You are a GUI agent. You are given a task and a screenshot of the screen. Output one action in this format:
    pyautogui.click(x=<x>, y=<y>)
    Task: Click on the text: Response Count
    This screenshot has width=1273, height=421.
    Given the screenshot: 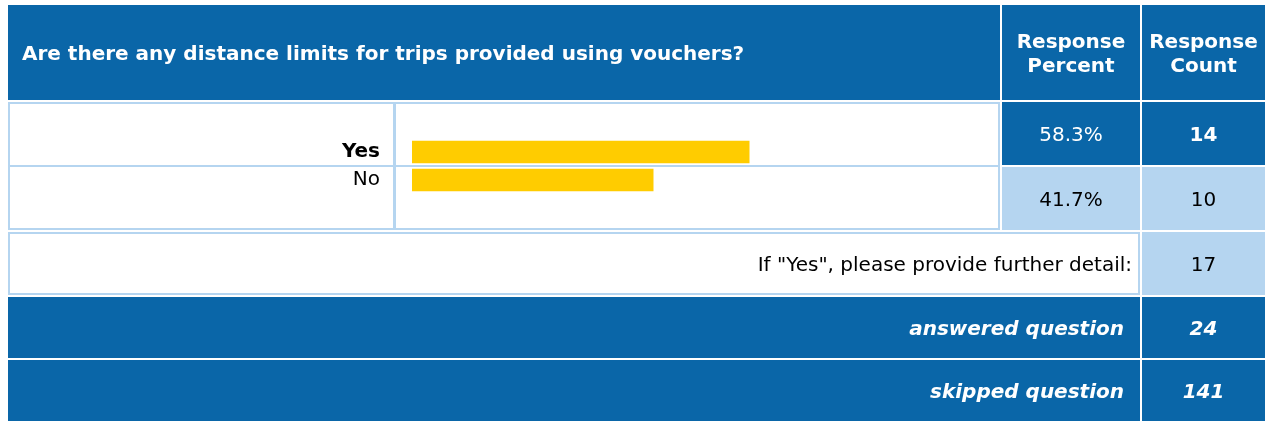 What is the action you would take?
    pyautogui.click(x=1203, y=52)
    